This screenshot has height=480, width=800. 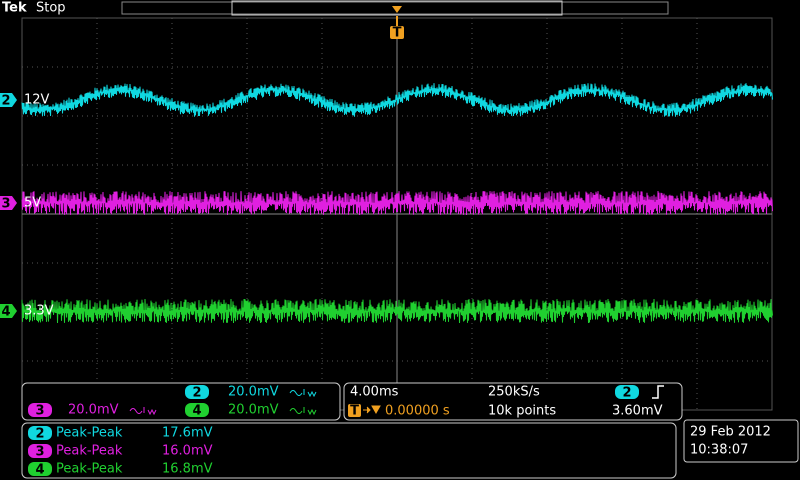 I want to click on trigger-box, so click(x=397, y=32).